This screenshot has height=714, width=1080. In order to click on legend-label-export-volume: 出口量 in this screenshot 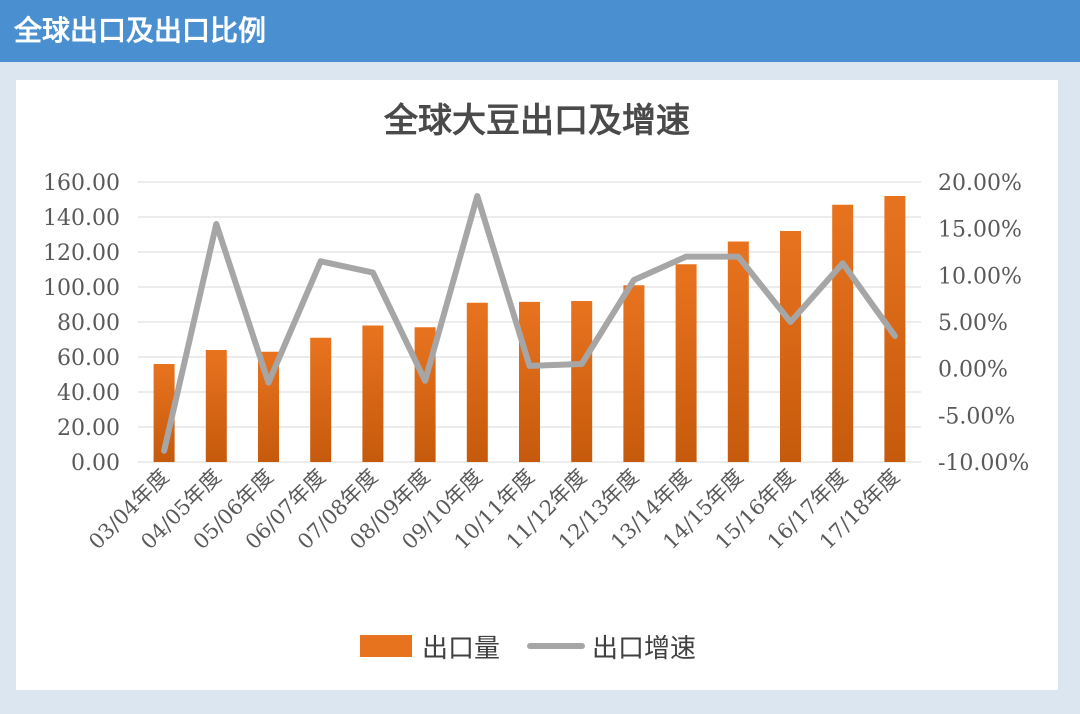, I will do `click(461, 649)`.